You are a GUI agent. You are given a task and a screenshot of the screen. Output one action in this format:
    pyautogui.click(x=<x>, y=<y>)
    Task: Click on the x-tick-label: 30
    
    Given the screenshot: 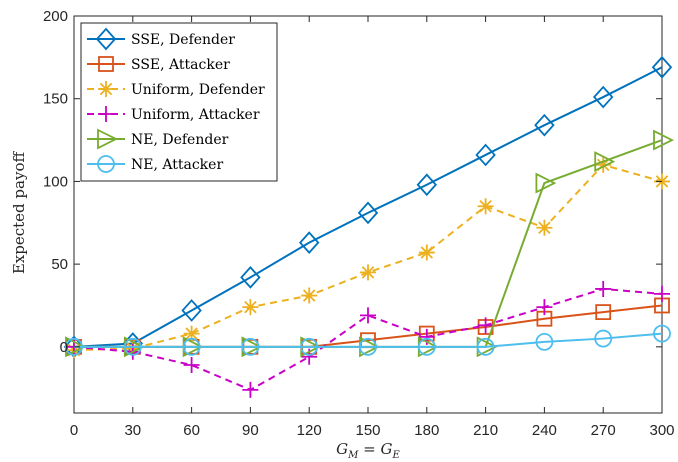 What is the action you would take?
    pyautogui.click(x=132, y=430)
    